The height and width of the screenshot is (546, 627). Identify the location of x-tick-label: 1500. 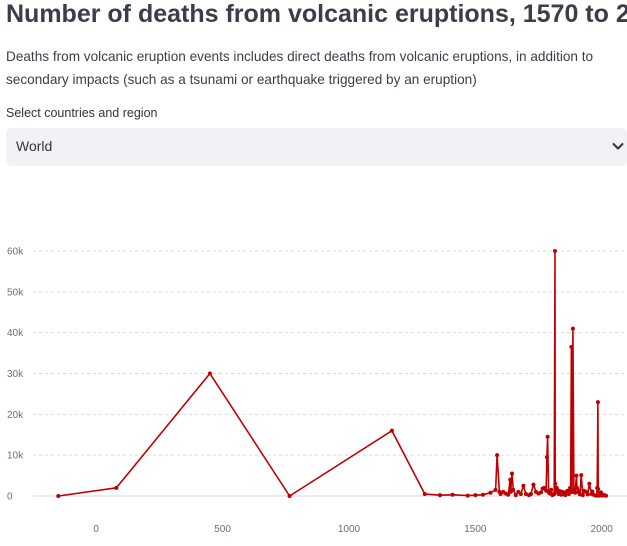
(475, 529).